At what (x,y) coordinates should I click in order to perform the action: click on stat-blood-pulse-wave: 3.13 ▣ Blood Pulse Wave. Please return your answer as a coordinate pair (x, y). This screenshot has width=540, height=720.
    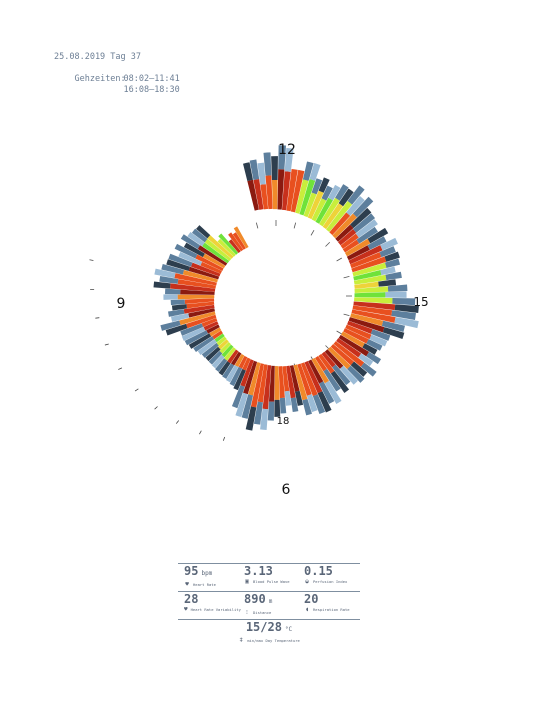
    Looking at the image, I should click on (268, 577).